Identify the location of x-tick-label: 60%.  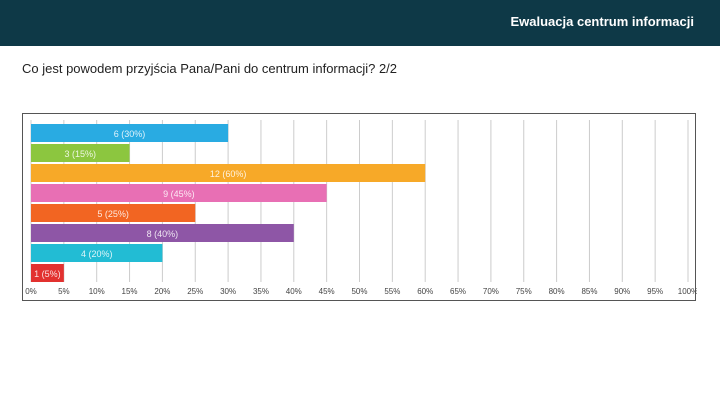
(425, 291).